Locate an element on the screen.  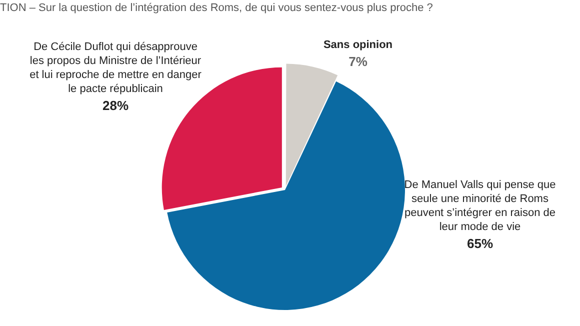
chart-title: TION – Sur la question de l’intégration des Roms, de qui vous sentez-vous plus proche ? is located at coordinates (216, 8).